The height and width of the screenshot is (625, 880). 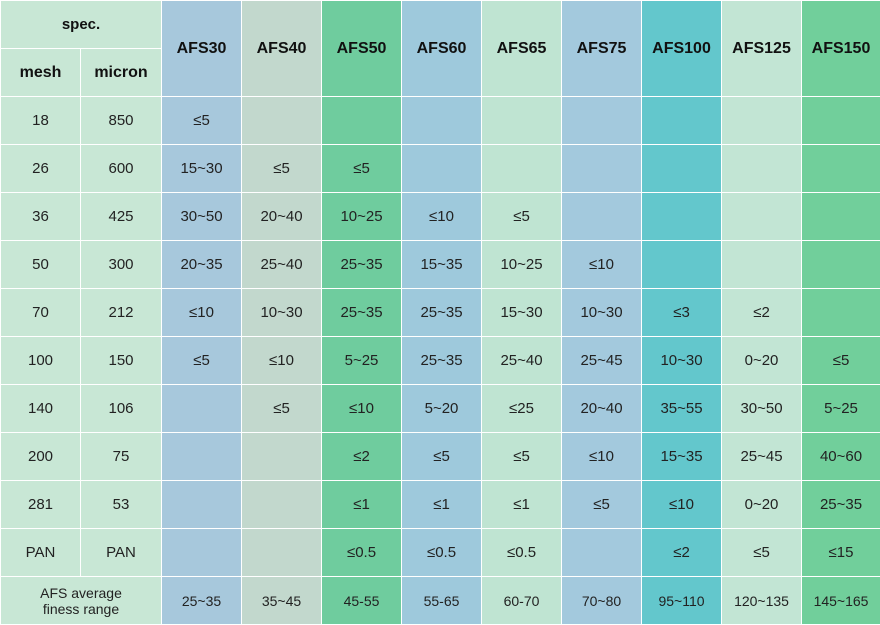 I want to click on percent-cell-afs50: ≤5, so click(x=362, y=169).